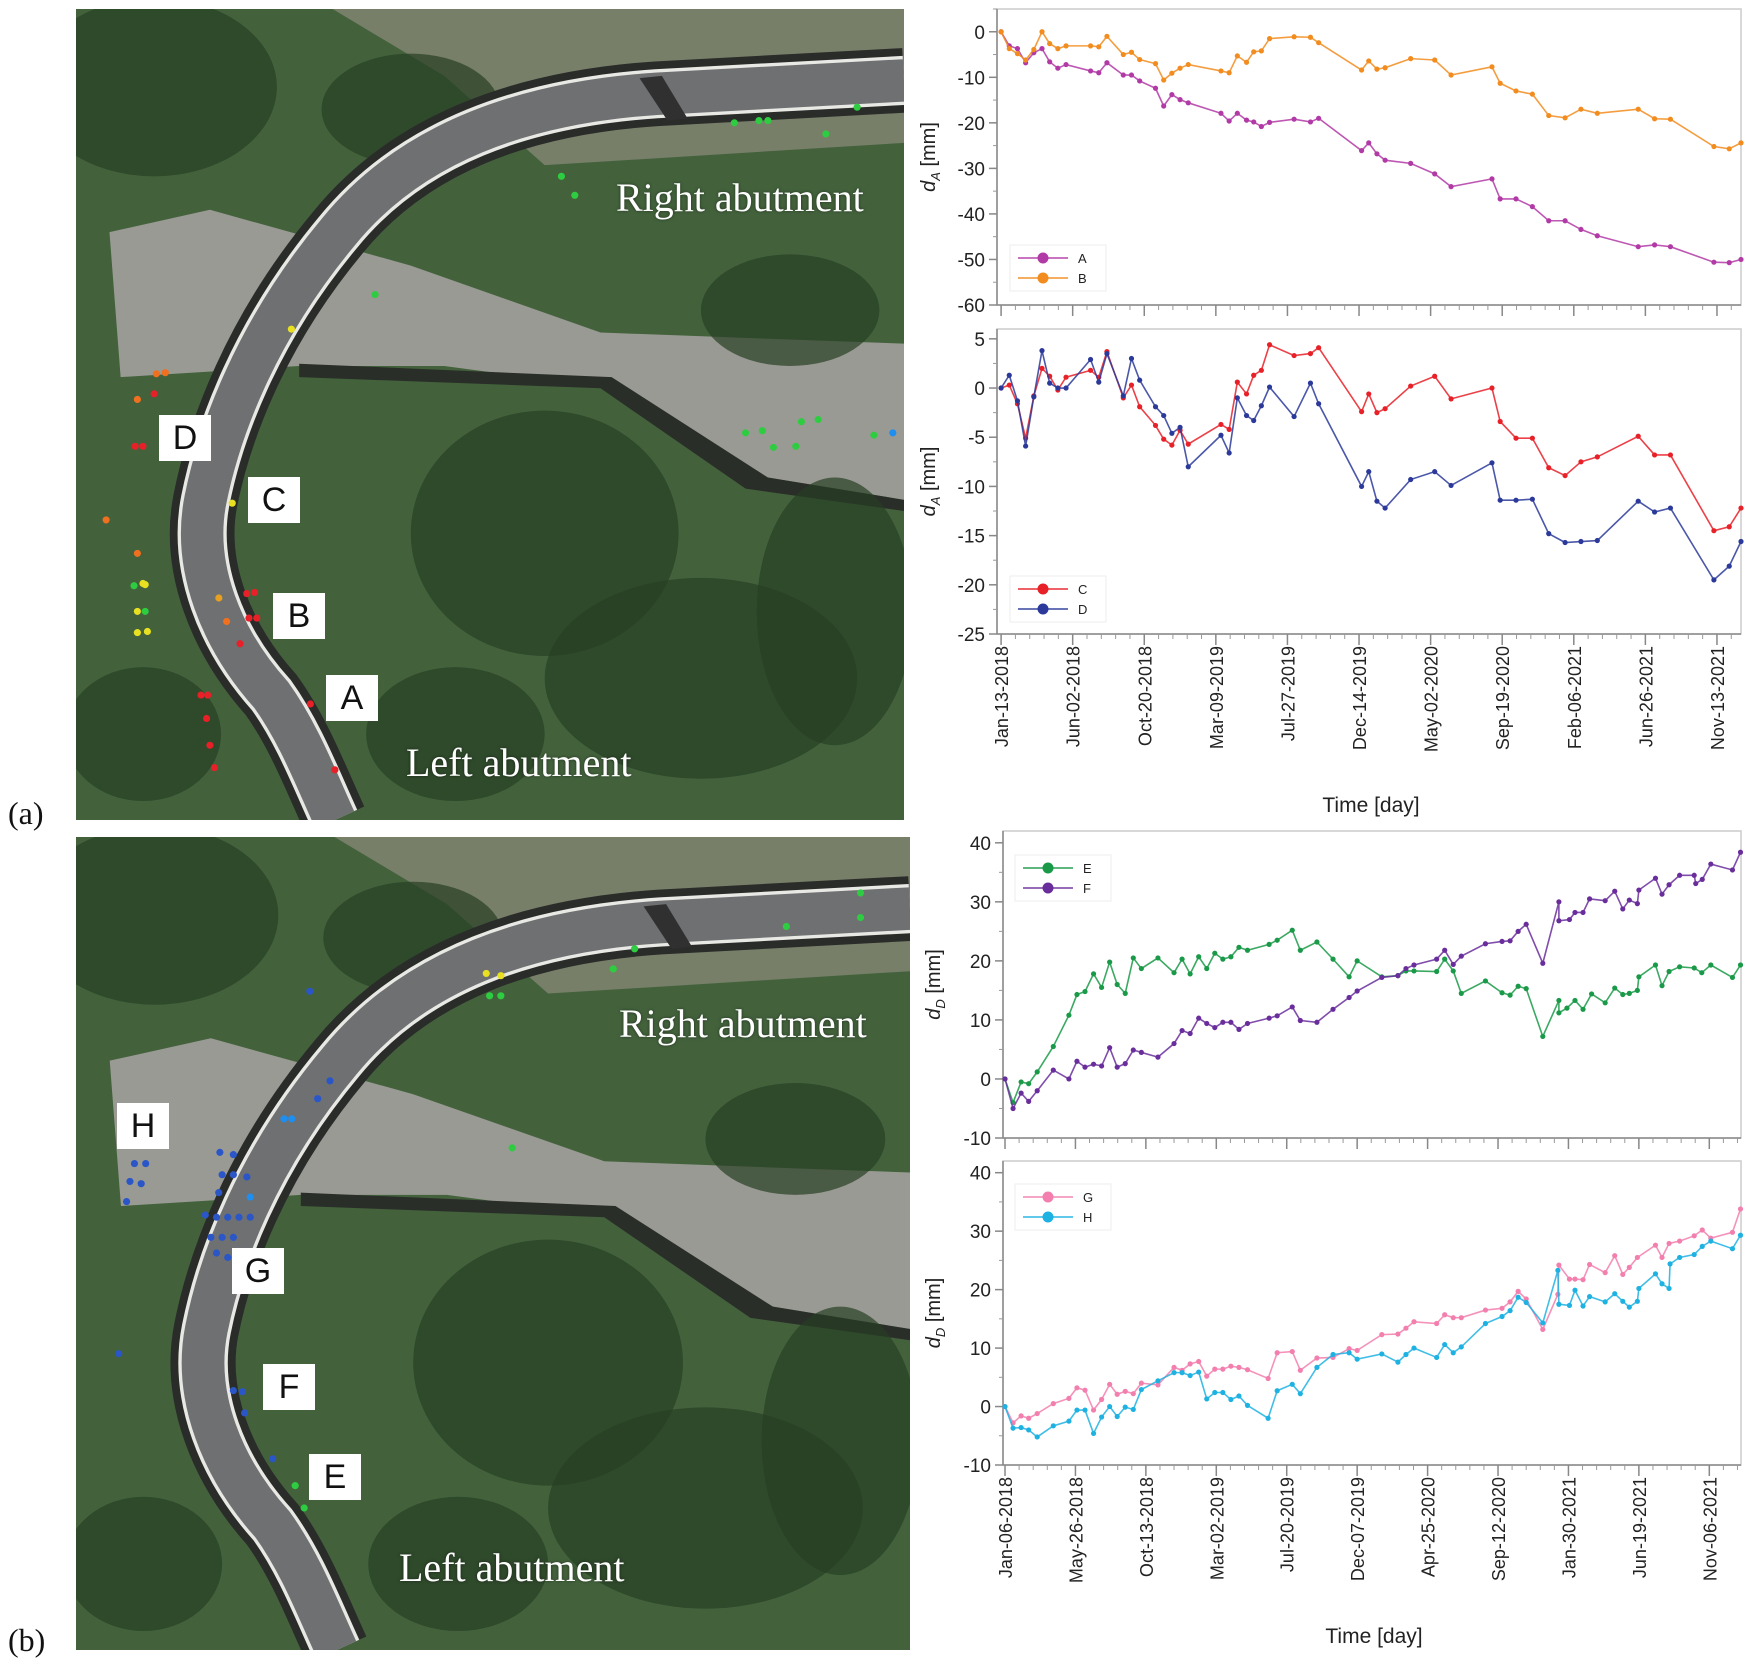 This screenshot has height=1665, width=1750. Describe the element at coordinates (1569, 1527) in the screenshot. I see `x-tick-label: Jan-30-2021` at that location.